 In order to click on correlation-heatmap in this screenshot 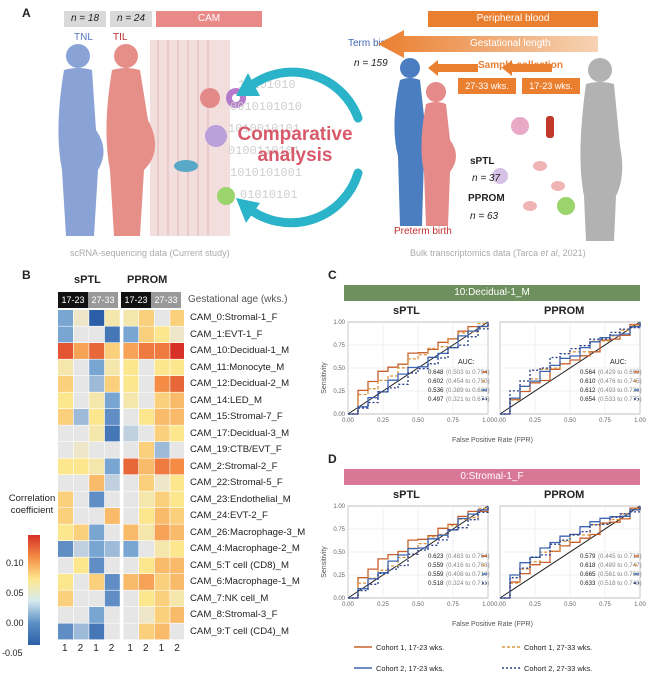, I will do `click(121, 475)`.